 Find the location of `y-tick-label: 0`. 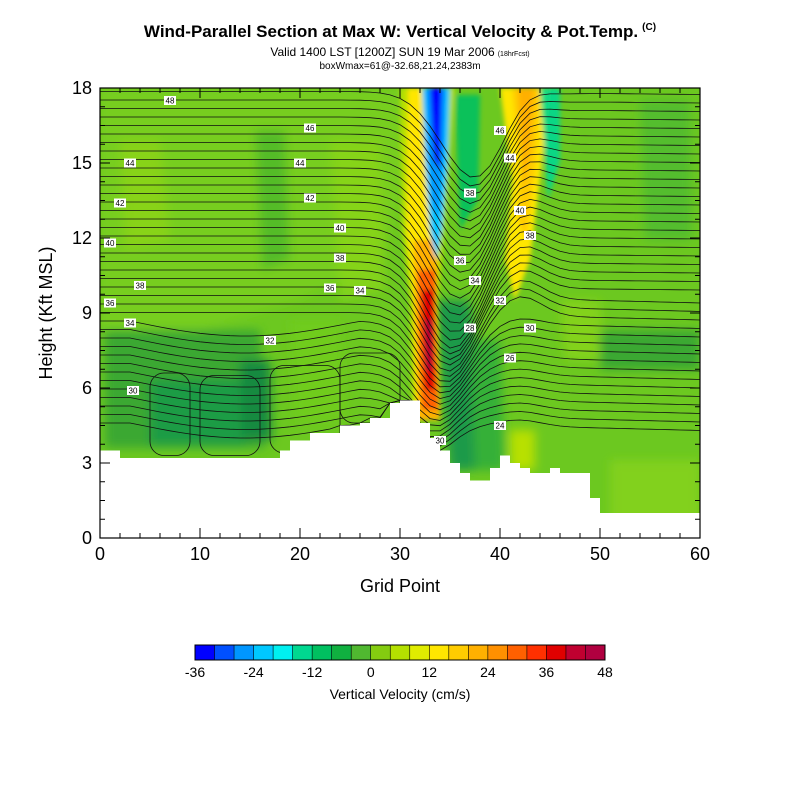

y-tick-label: 0 is located at coordinates (87, 538).